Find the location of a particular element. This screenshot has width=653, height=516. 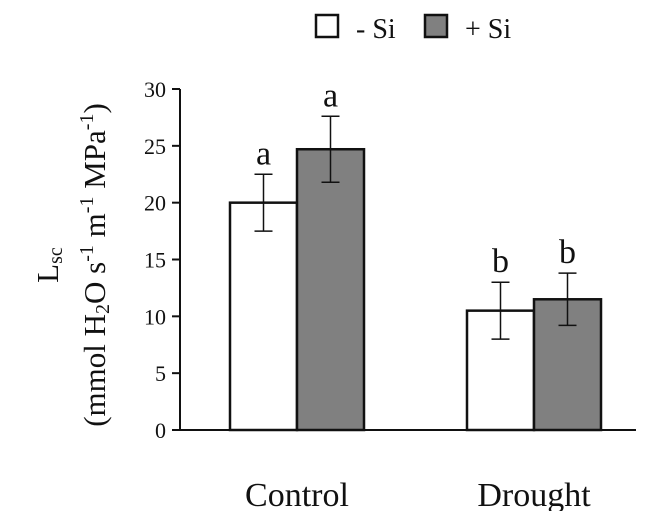

y-tick-label-3: 15 is located at coordinates (155, 260).